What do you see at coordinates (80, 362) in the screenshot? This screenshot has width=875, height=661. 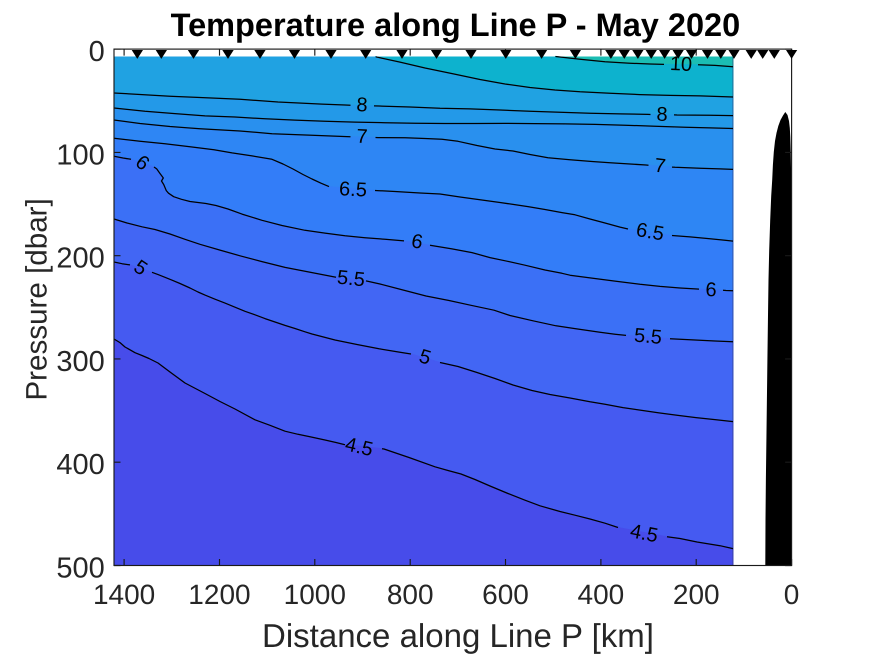 I see `svg-text: 300` at bounding box center [80, 362].